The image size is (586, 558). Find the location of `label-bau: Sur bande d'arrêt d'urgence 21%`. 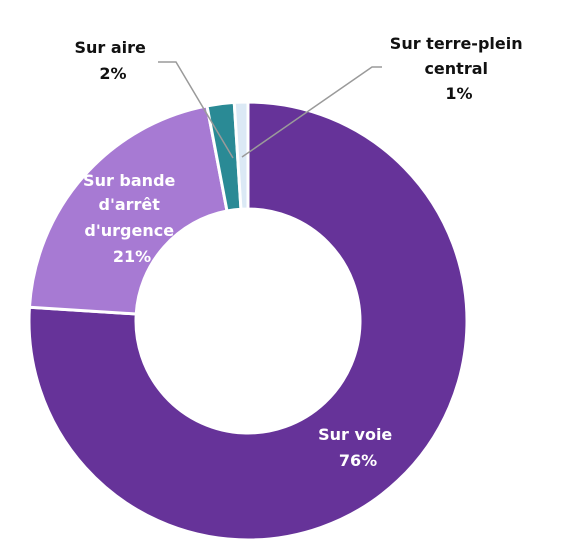

label-bau: Sur bande d'arrêt d'urgence 21% is located at coordinates (132, 218).